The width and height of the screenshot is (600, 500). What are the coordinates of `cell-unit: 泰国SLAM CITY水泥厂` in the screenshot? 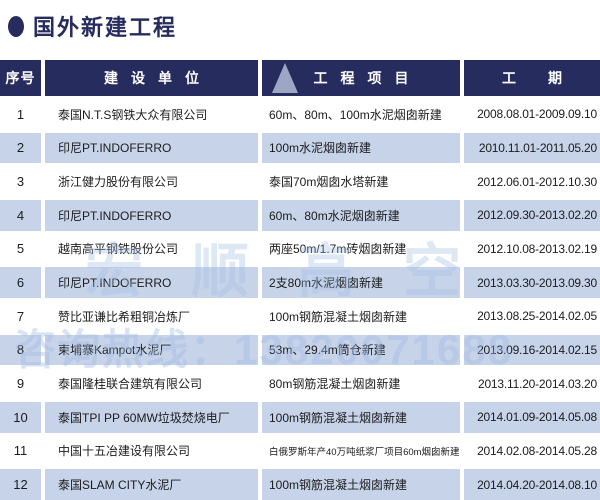 It's located at (151, 484).